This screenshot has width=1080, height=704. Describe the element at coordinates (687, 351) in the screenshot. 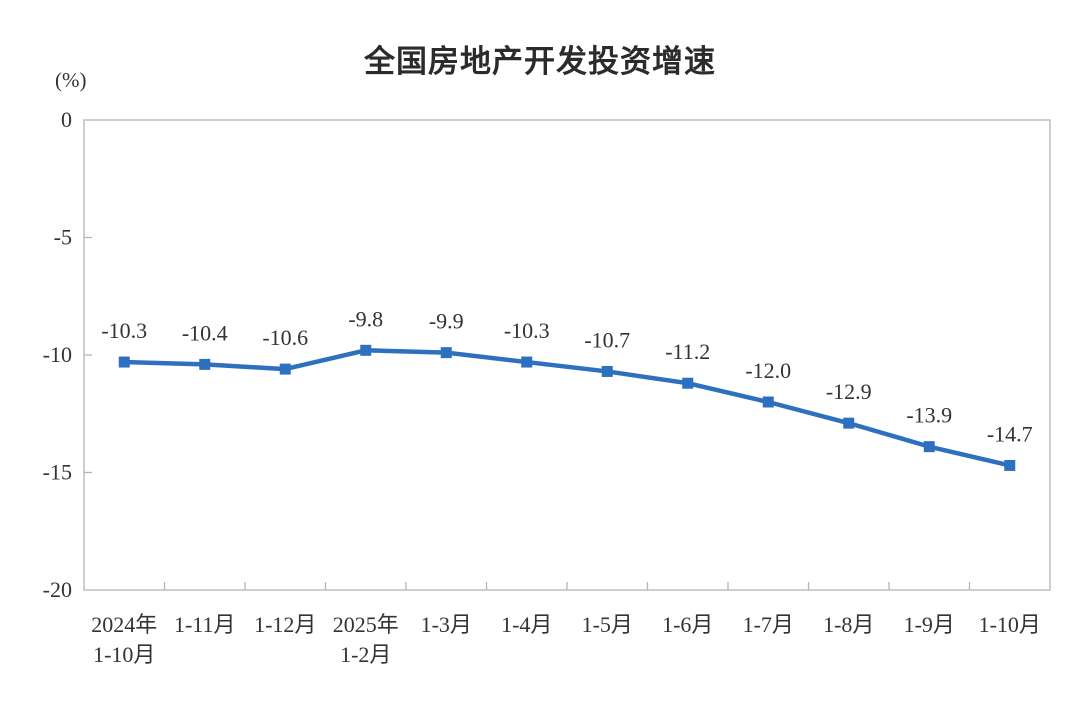

I see `data-point-label: -11.2` at that location.